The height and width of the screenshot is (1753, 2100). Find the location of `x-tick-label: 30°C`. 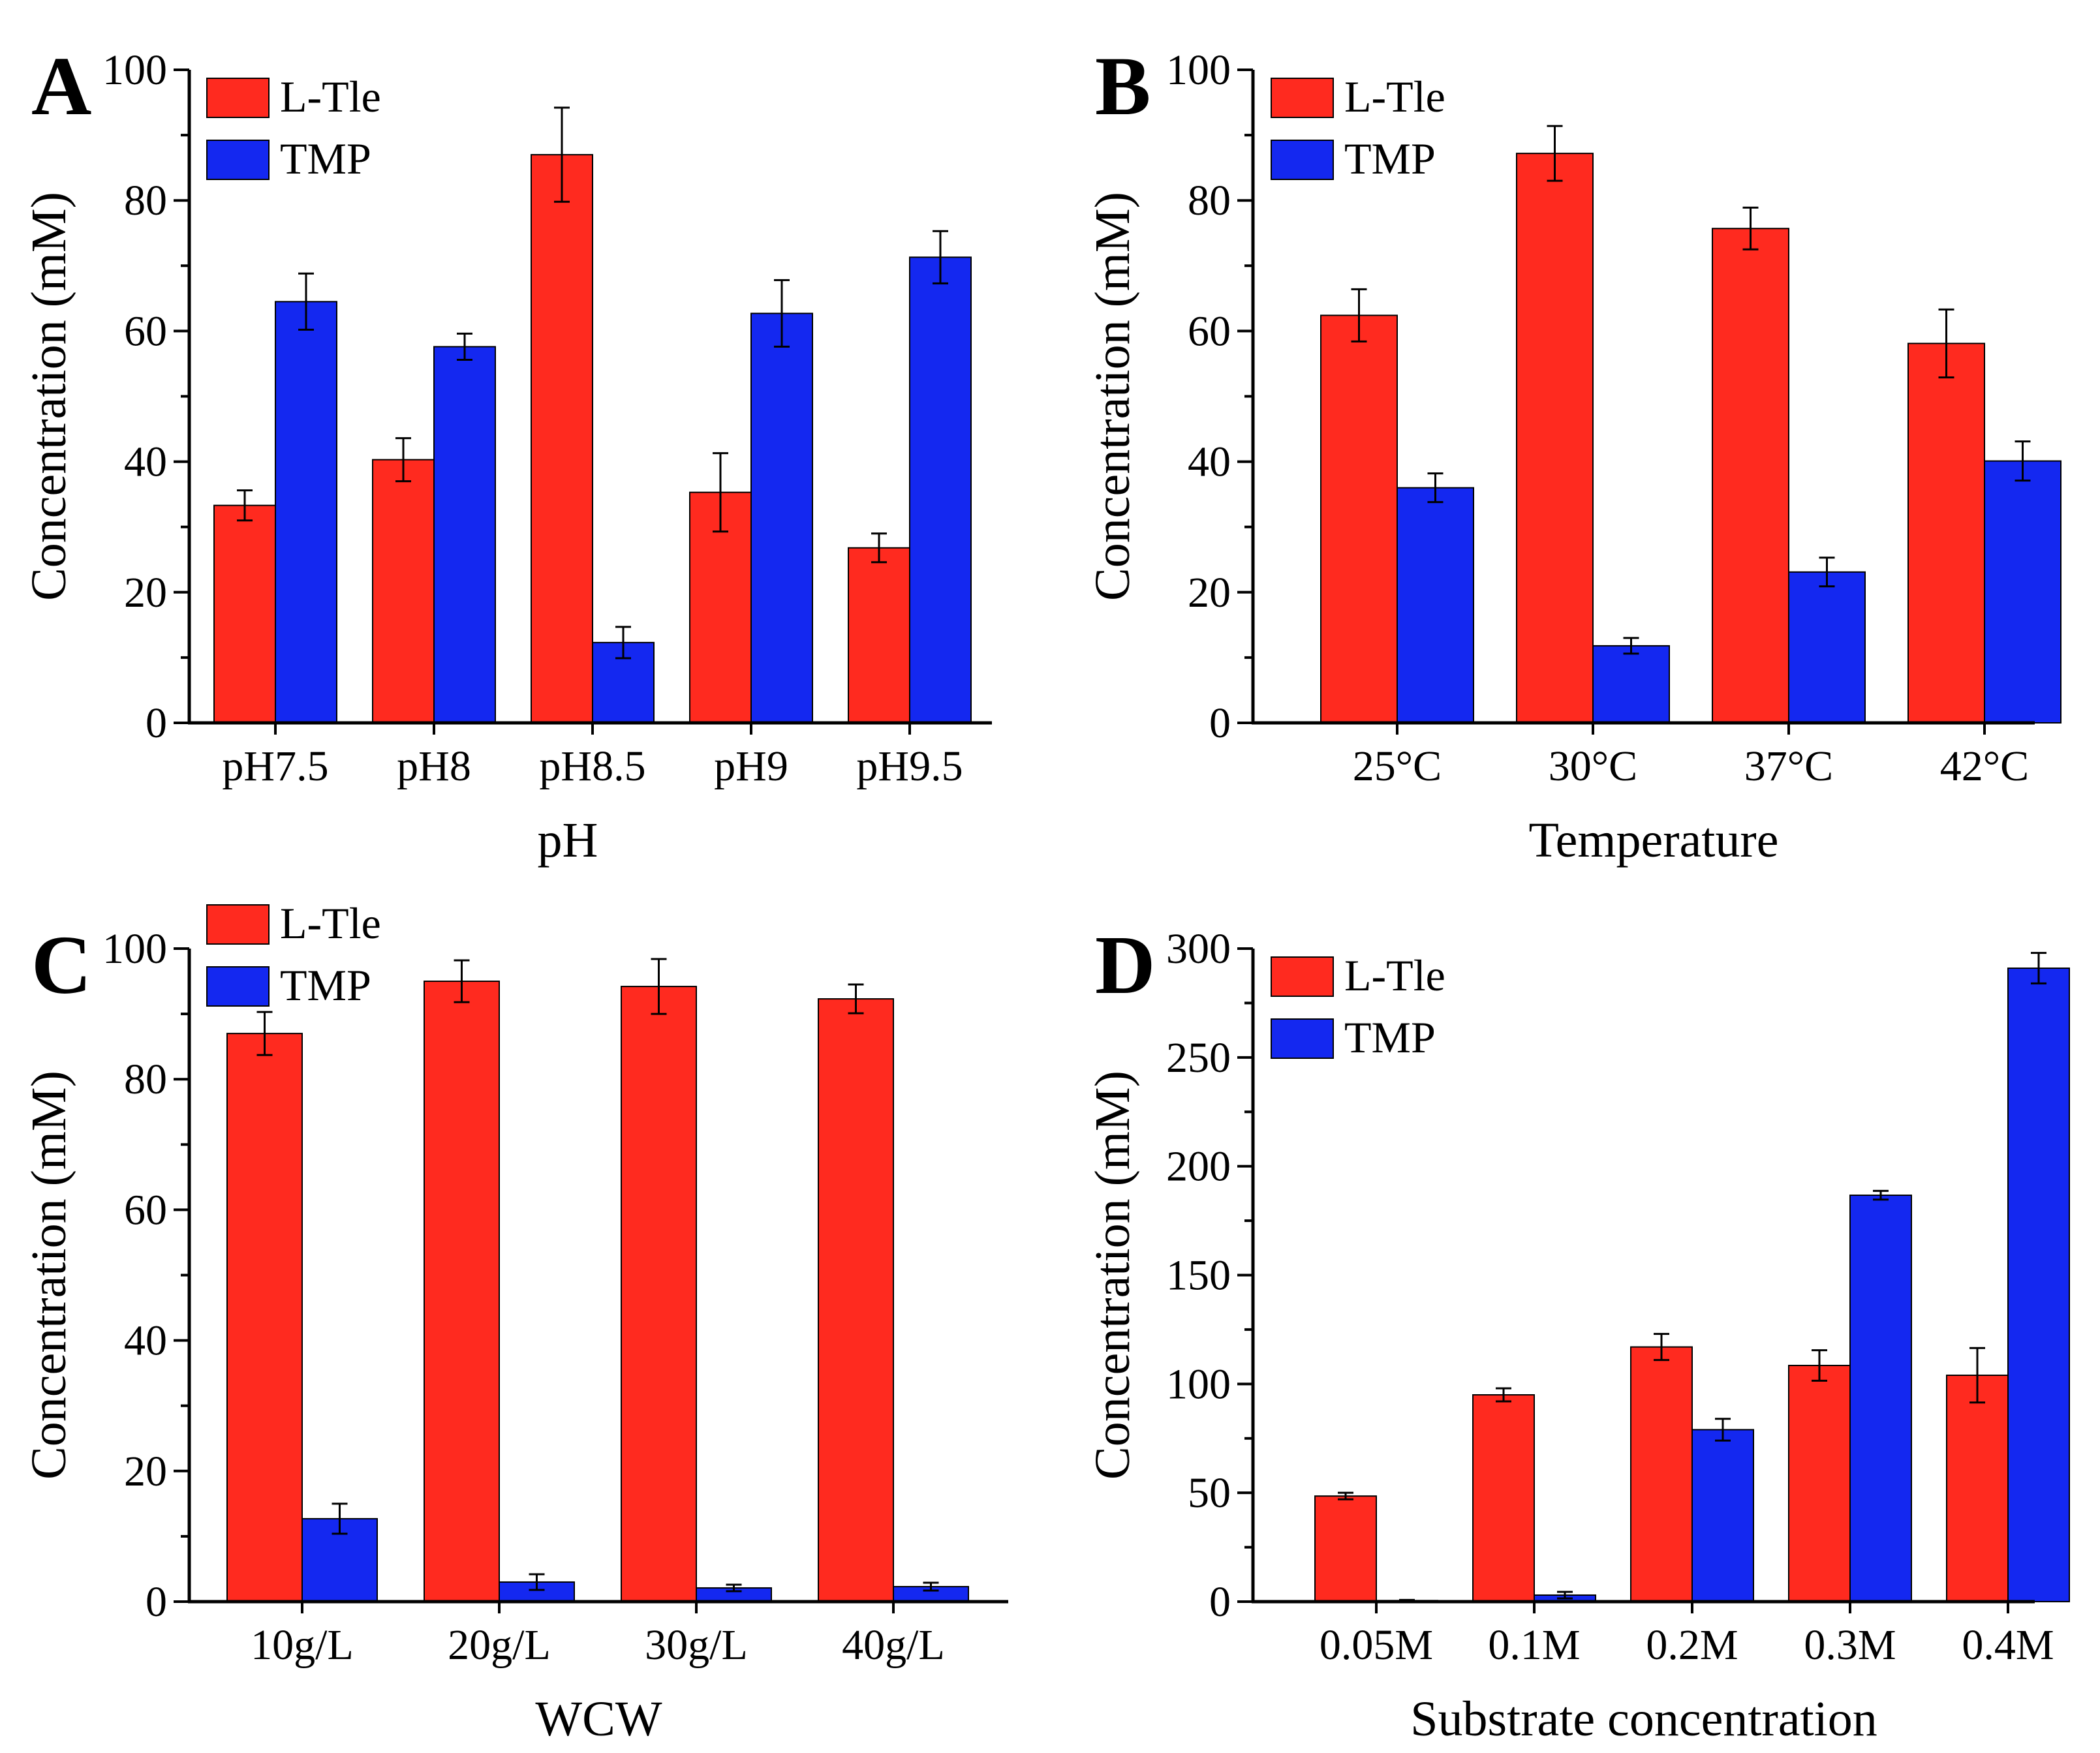

x-tick-label: 30°C is located at coordinates (1593, 766).